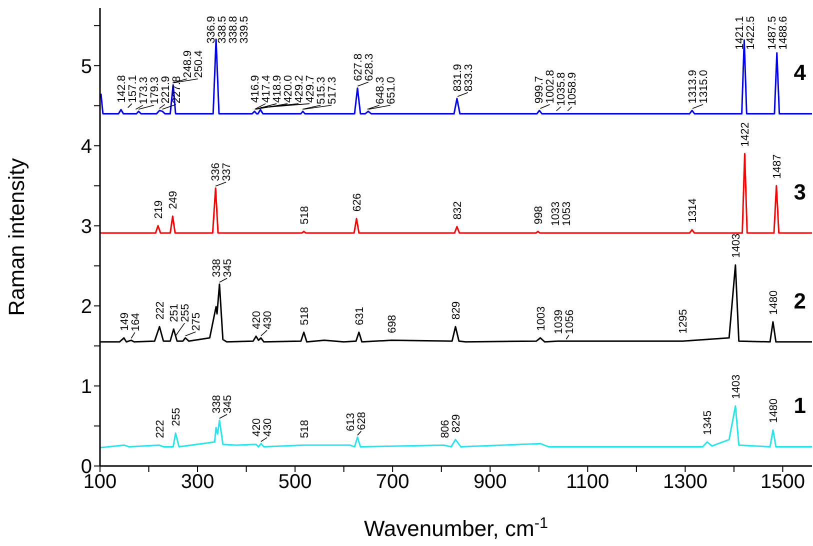  Describe the element at coordinates (351, 422) in the screenshot. I see `annotation: 613` at that location.